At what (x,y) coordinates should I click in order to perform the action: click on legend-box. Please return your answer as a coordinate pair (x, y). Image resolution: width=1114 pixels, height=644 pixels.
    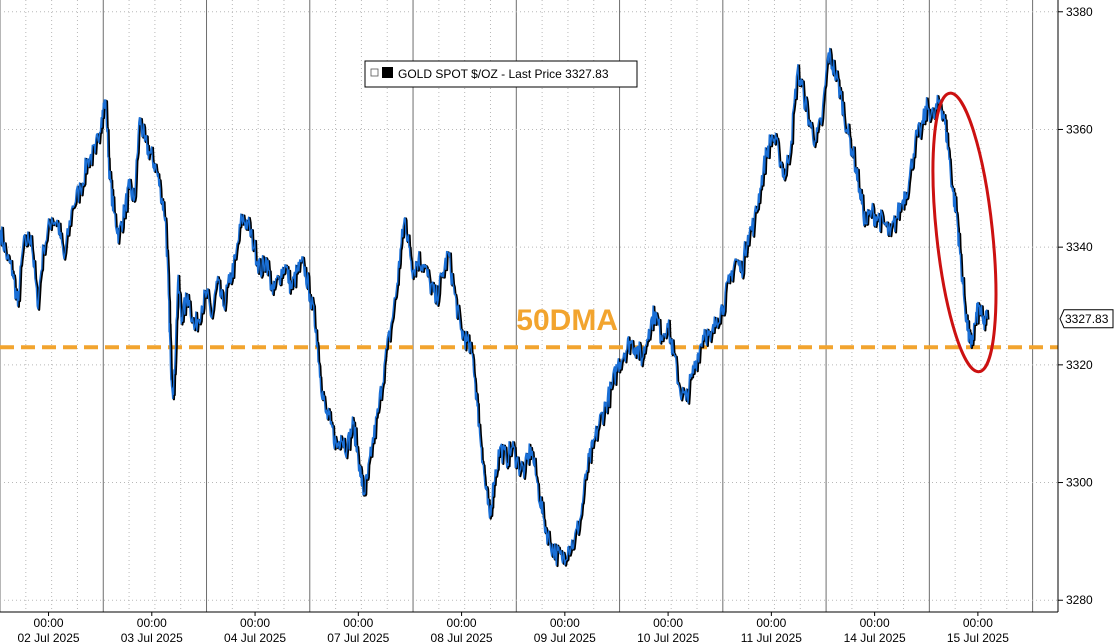
    Looking at the image, I should click on (501, 74).